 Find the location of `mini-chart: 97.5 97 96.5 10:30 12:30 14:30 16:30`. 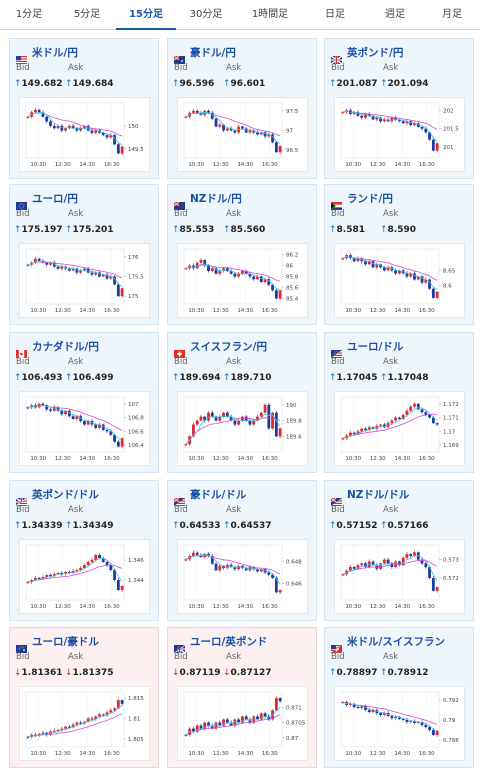

mini-chart: 97.5 97 96.5 10:30 12:30 14:30 16:30 is located at coordinates (242, 134).